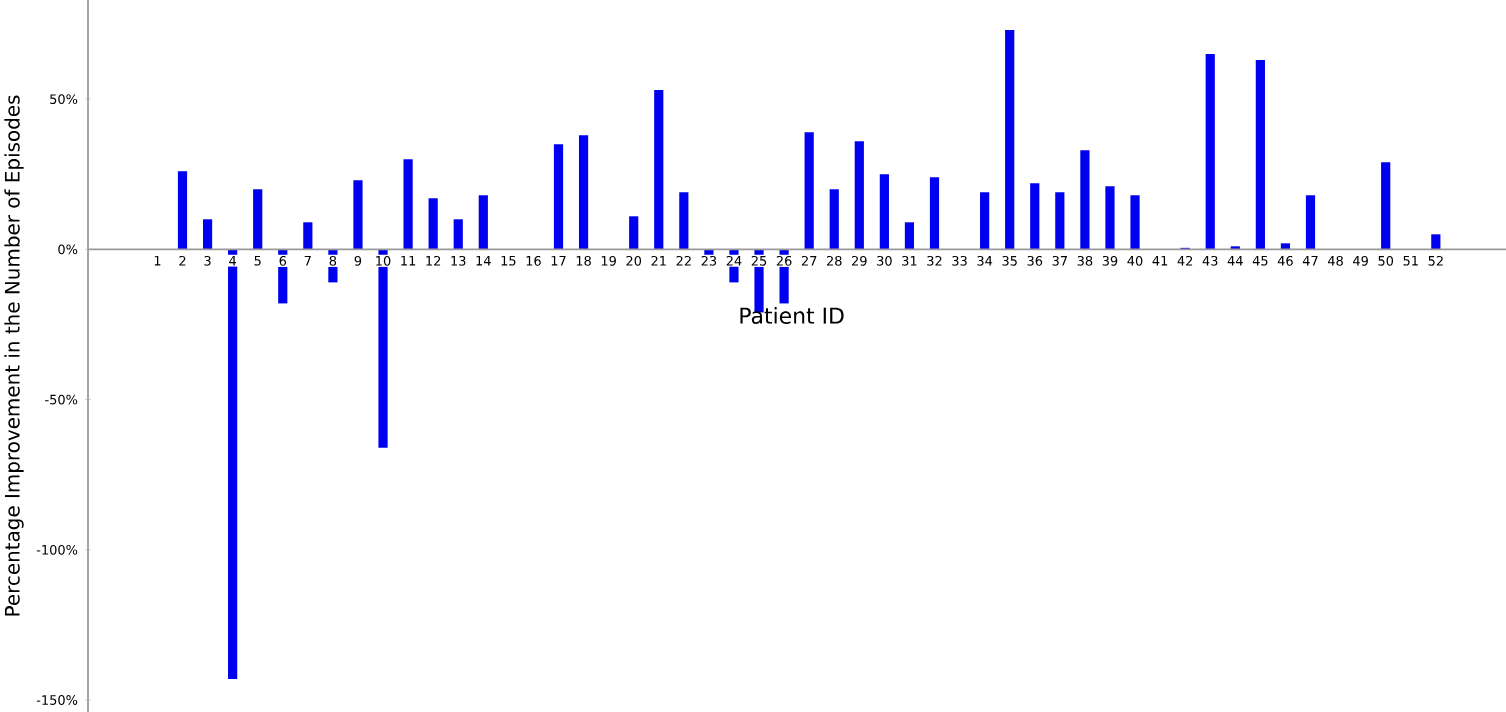  Describe the element at coordinates (792, 315) in the screenshot. I see `x-axis-title: Patient ID` at that location.